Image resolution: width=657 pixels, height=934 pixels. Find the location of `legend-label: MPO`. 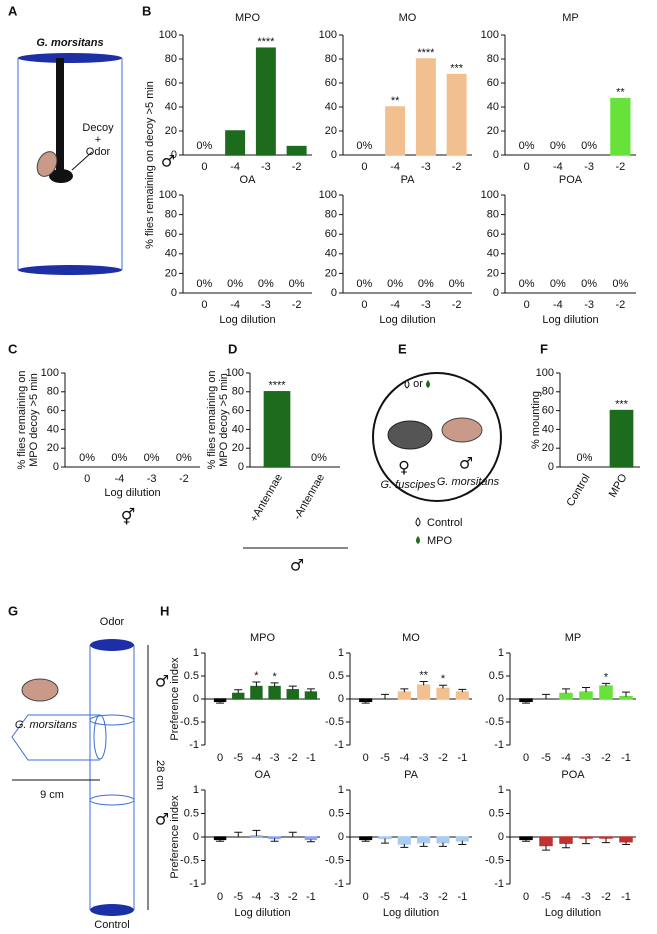

legend-label: MPO is located at coordinates (440, 541).